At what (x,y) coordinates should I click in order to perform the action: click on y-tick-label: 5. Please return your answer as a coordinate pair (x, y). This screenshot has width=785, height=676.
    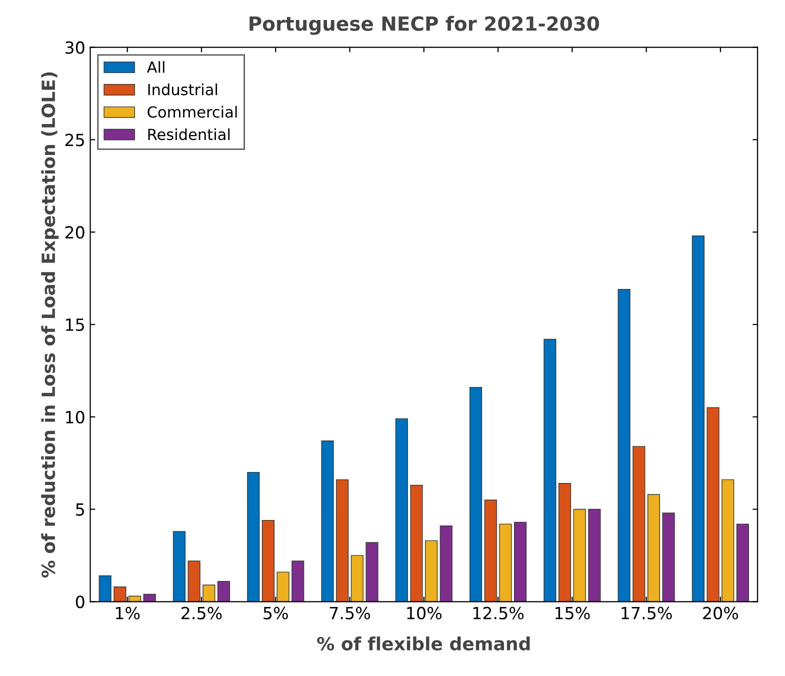
    Looking at the image, I should click on (80, 509).